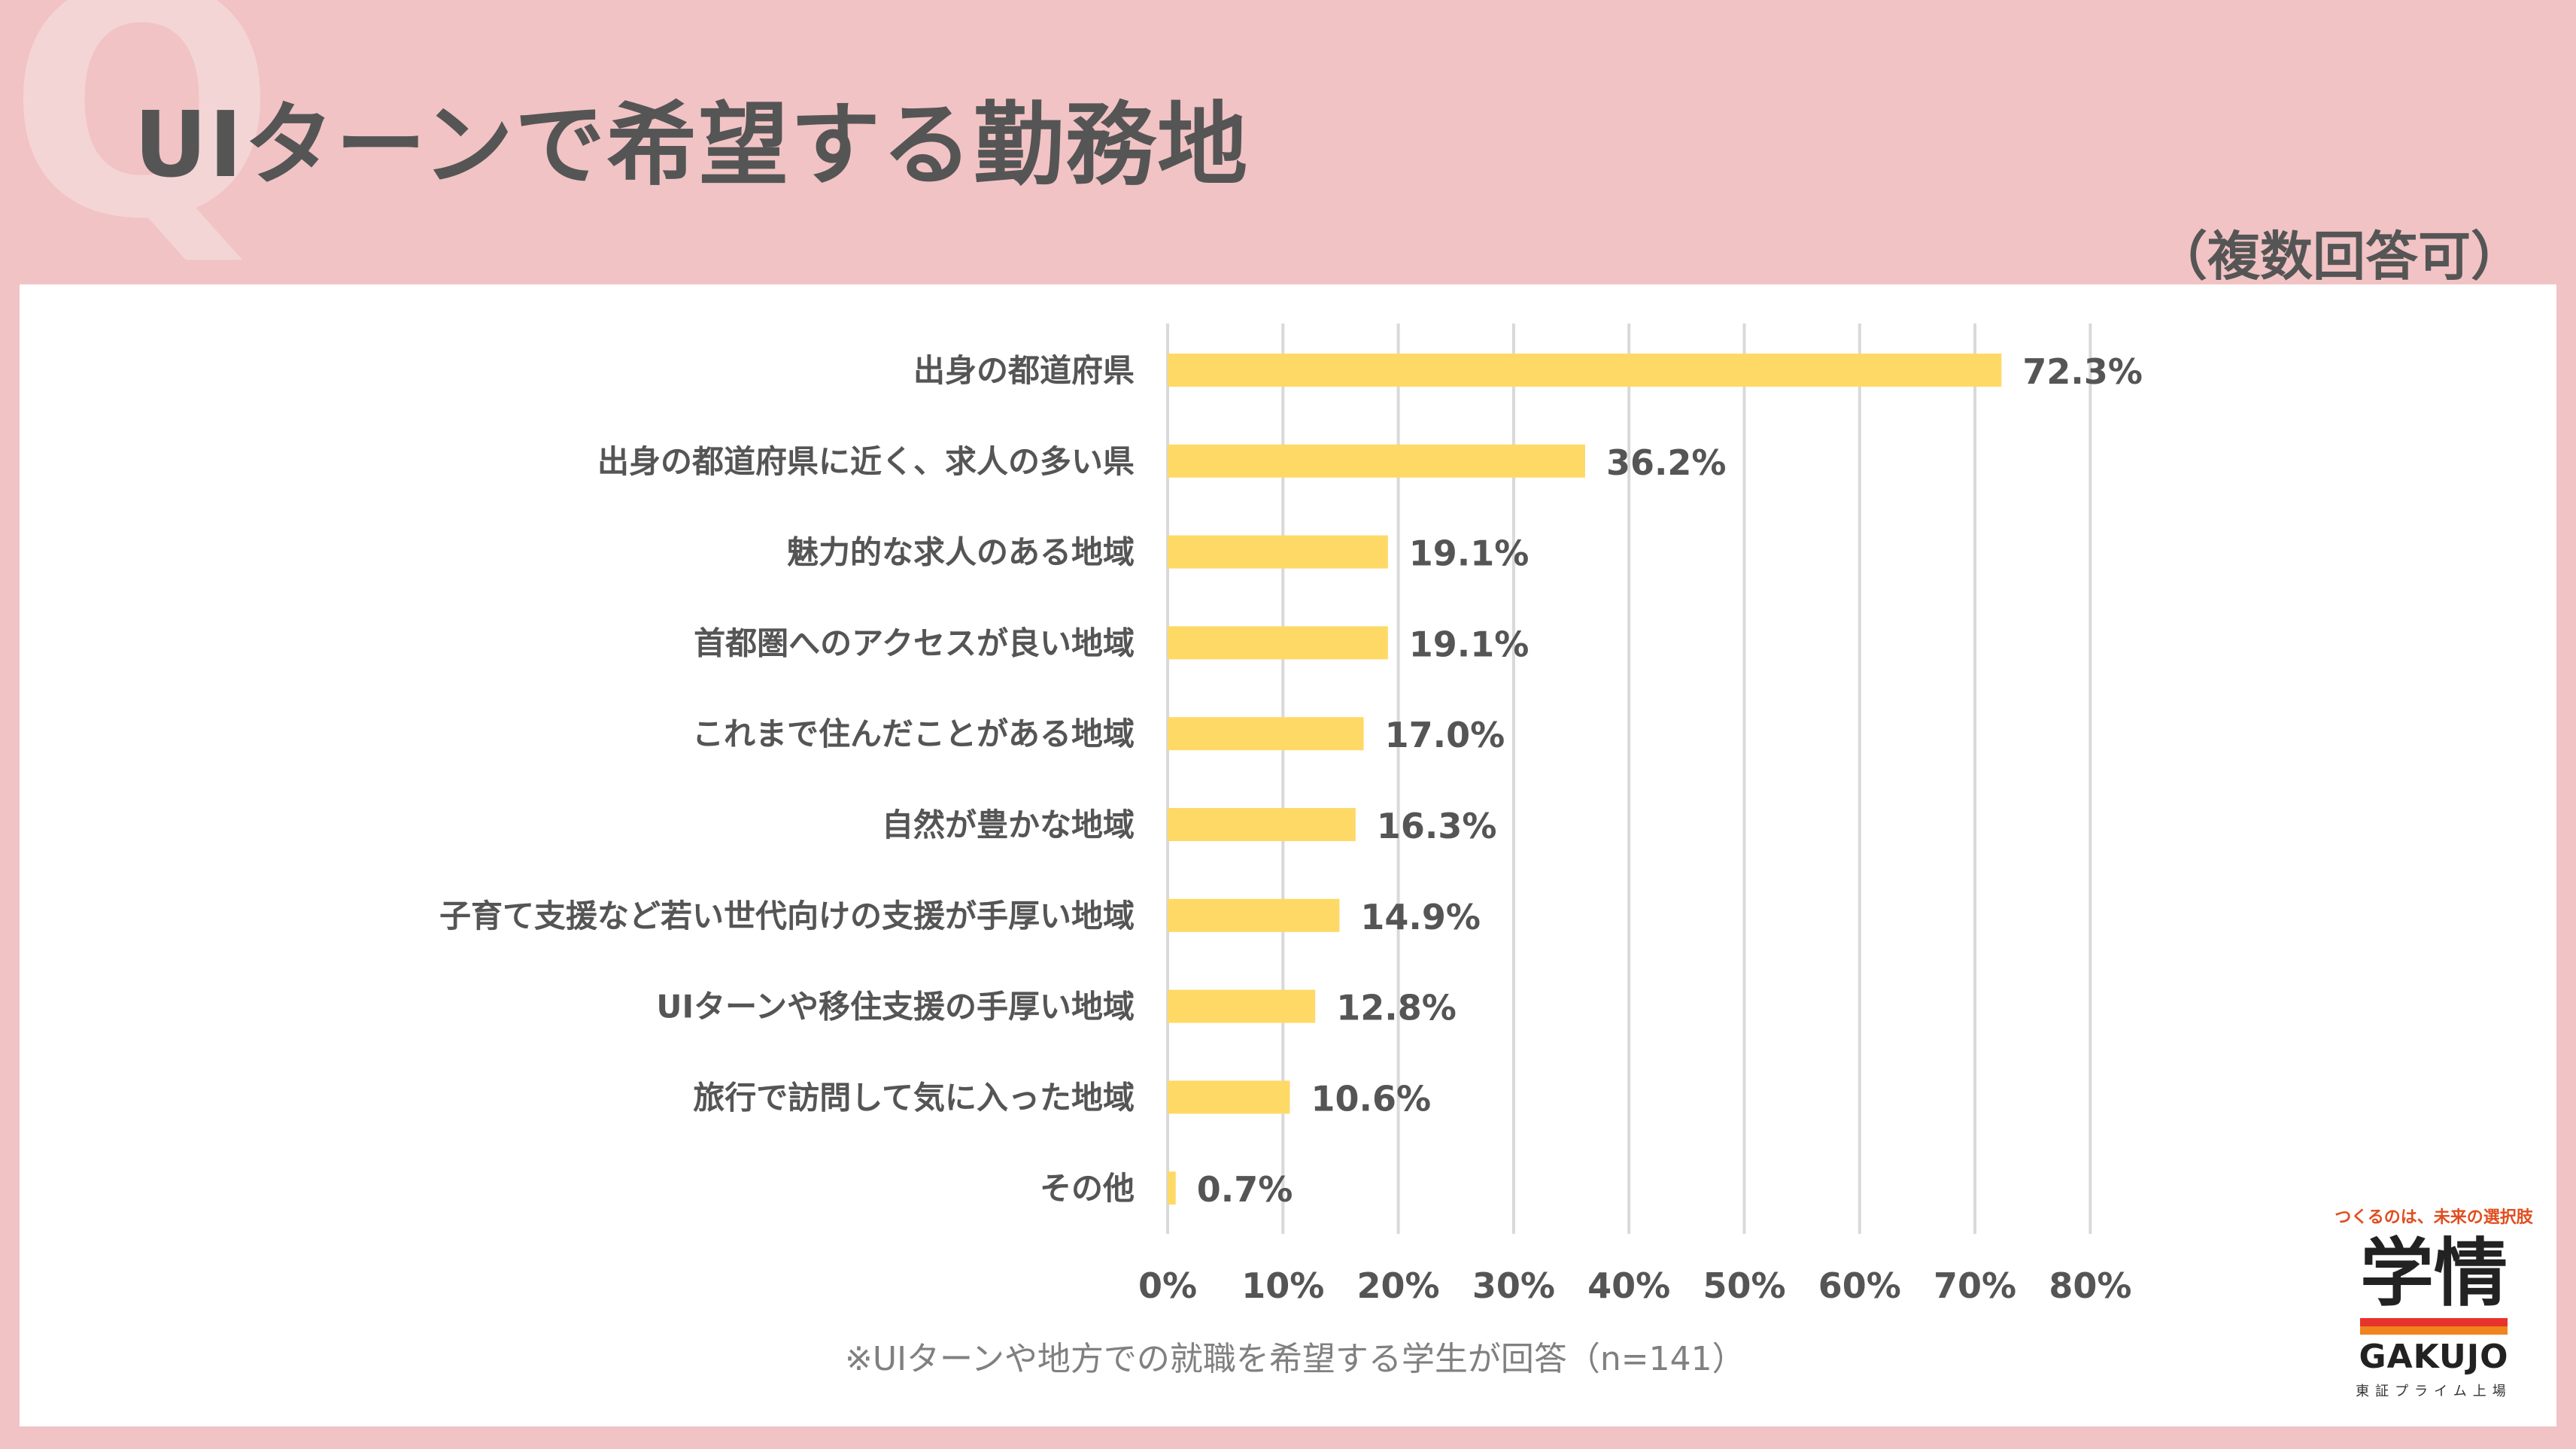  Describe the element at coordinates (1437, 826) in the screenshot. I see `value-label: 16.3%` at that location.